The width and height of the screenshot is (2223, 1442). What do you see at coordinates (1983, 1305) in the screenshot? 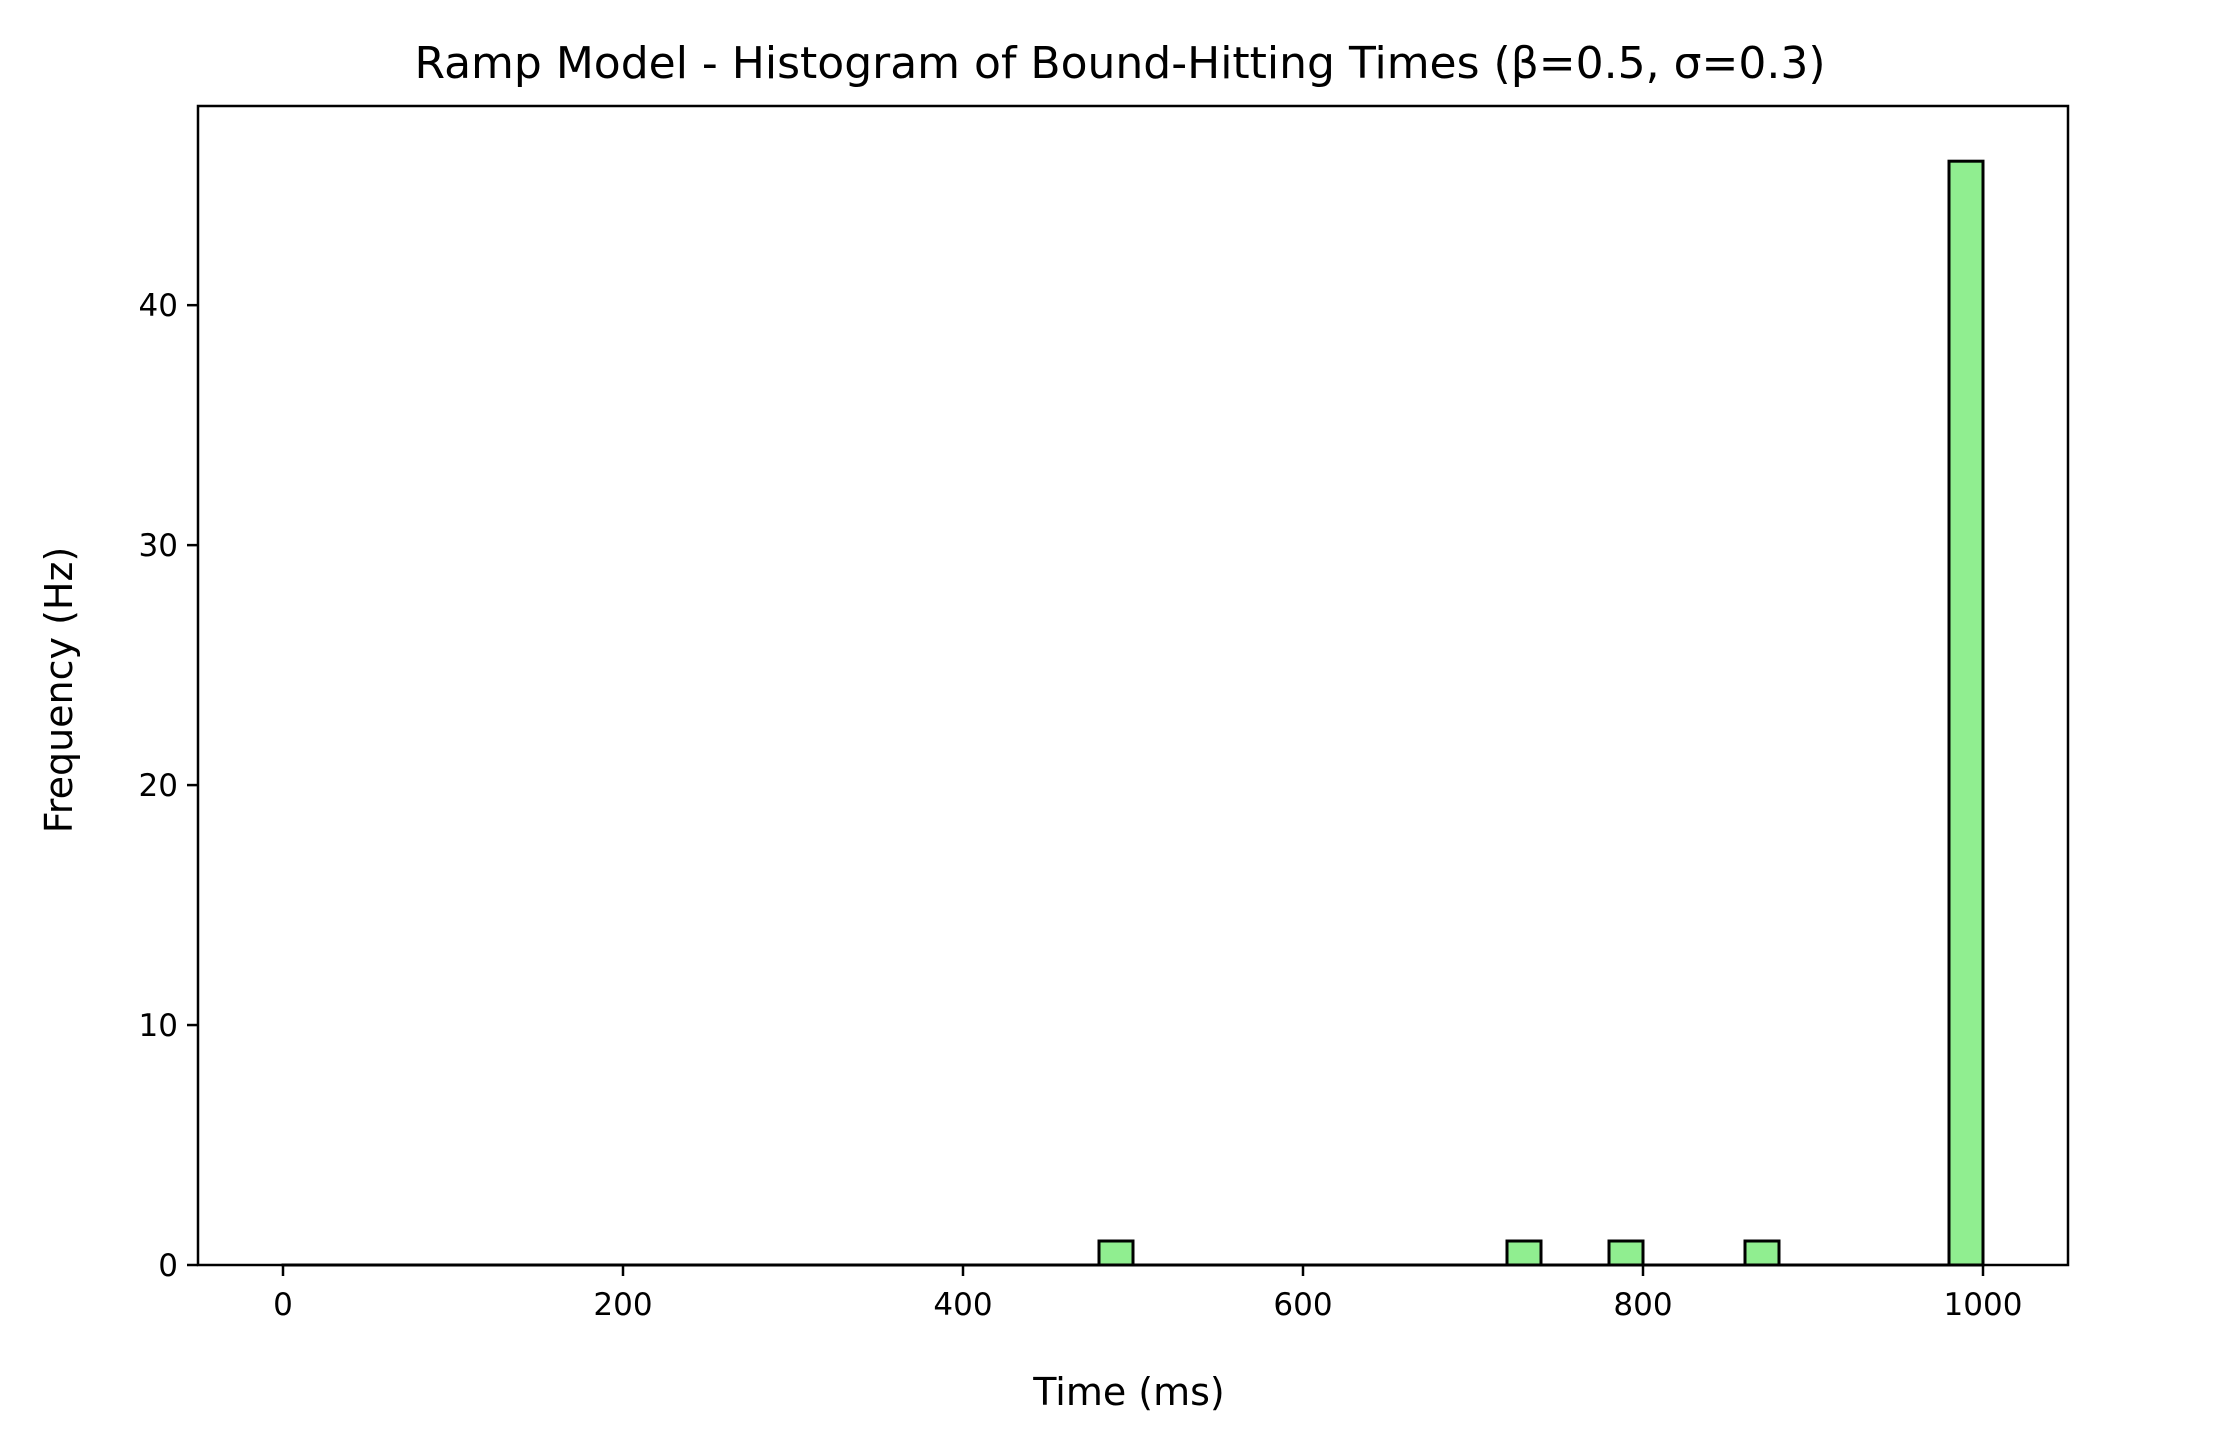
I see `x-tick-label: 1000` at bounding box center [1983, 1305].